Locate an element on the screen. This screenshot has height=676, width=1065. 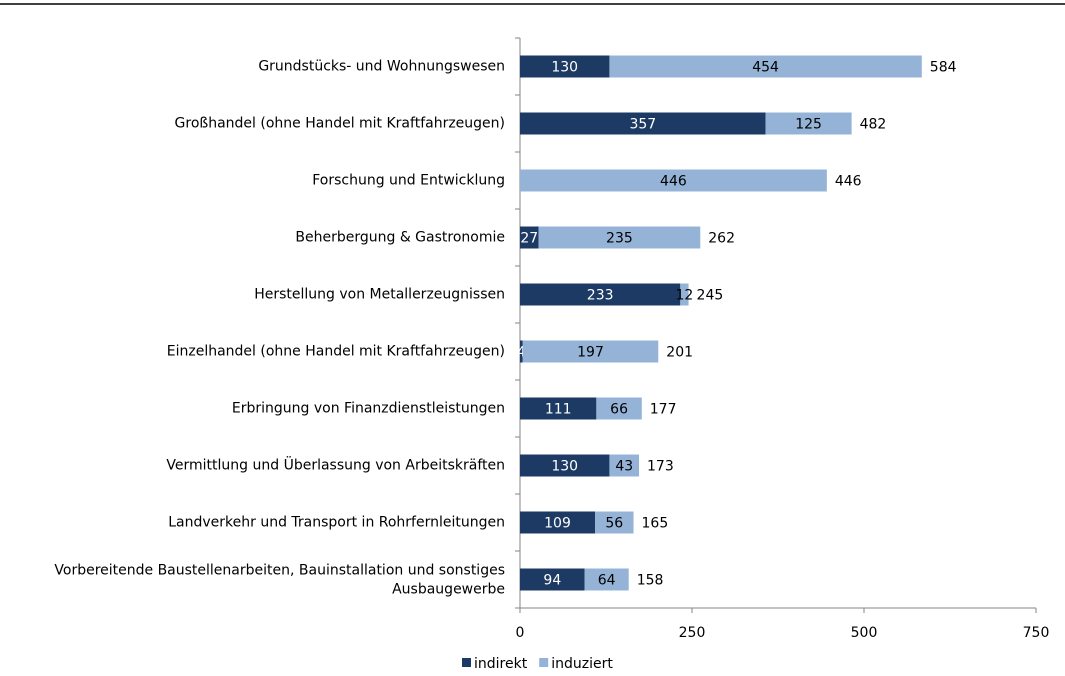
value-label: 27 is located at coordinates (529, 239).